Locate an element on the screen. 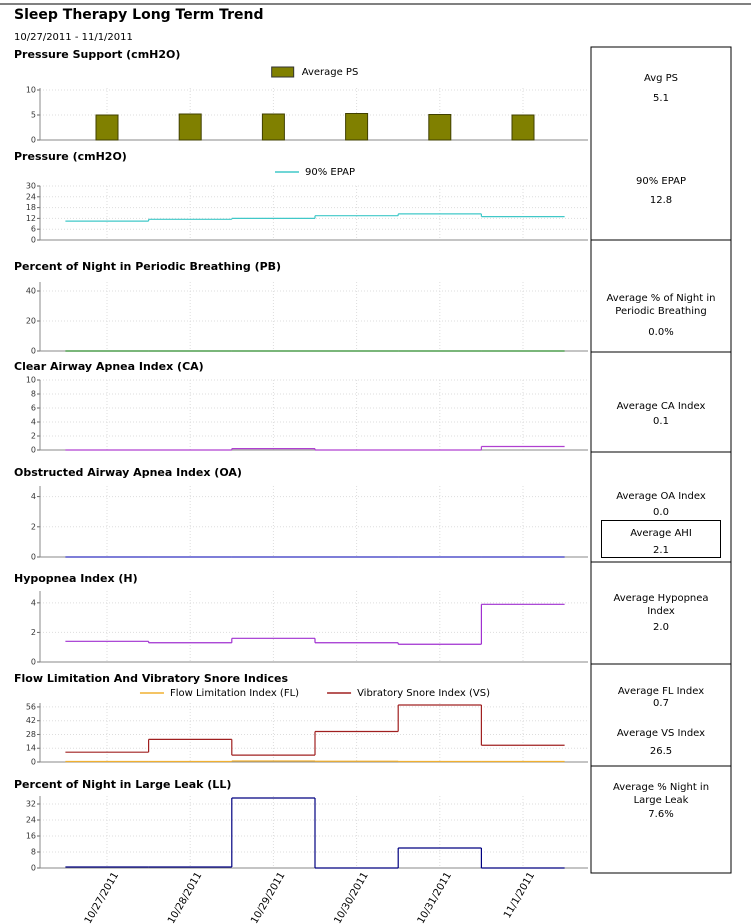  summary-value-text: 7.6% is located at coordinates (661, 814).